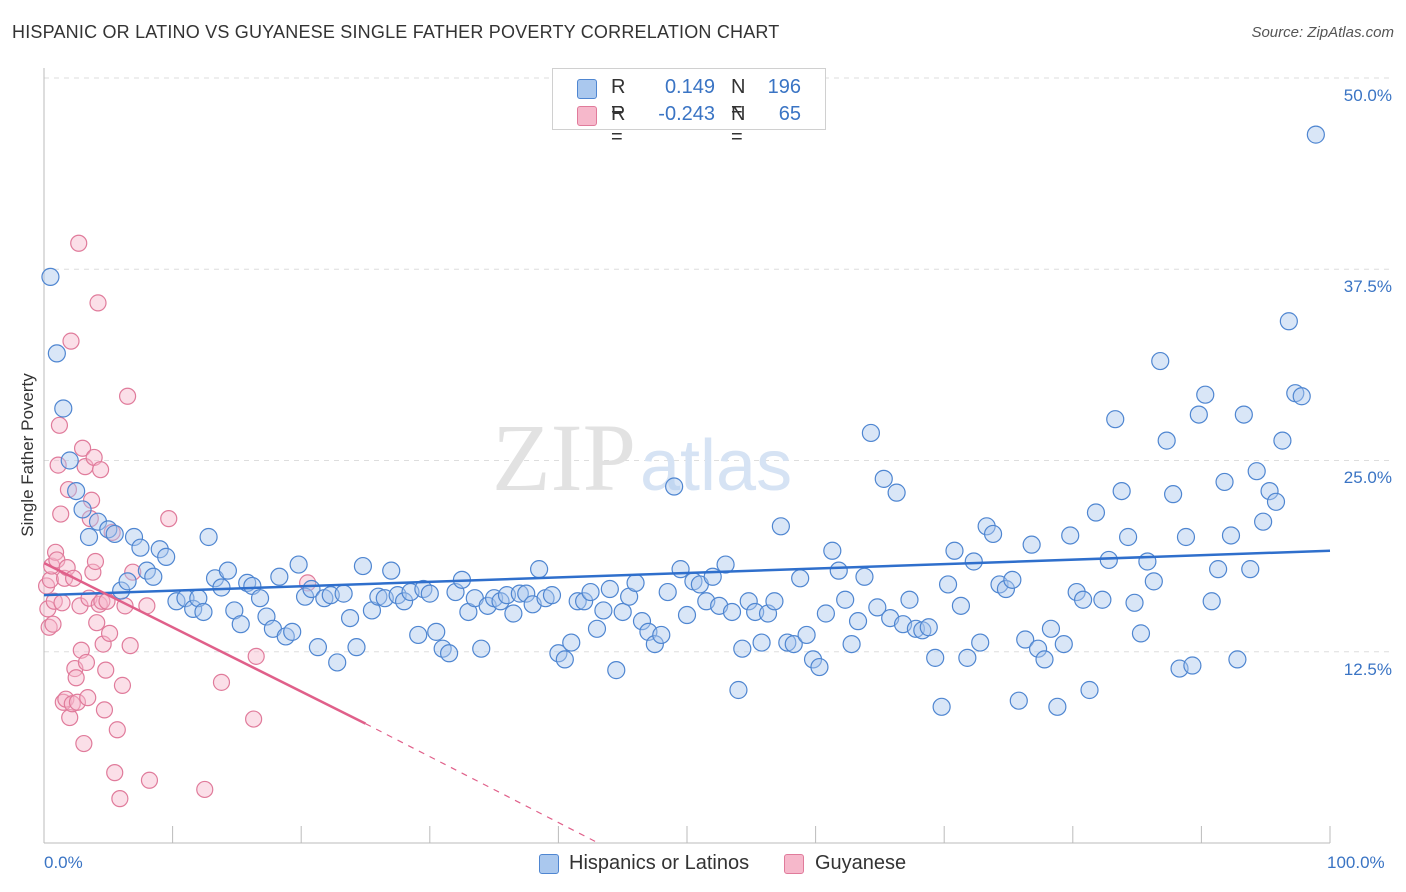 Image resolution: width=1406 pixels, height=892 pixels. I want to click on r-value: -0.243, so click(686, 114).